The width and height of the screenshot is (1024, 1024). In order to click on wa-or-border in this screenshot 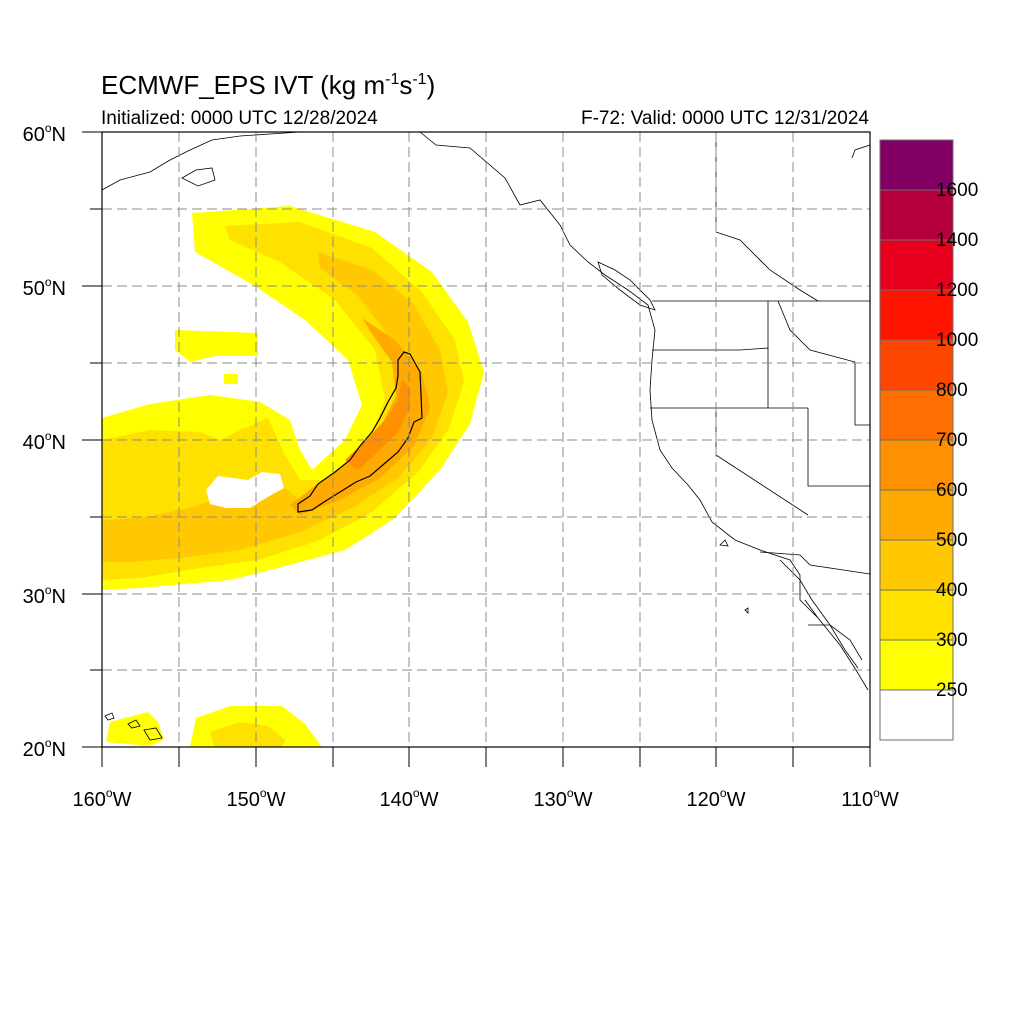, I will do `click(710, 377)`.